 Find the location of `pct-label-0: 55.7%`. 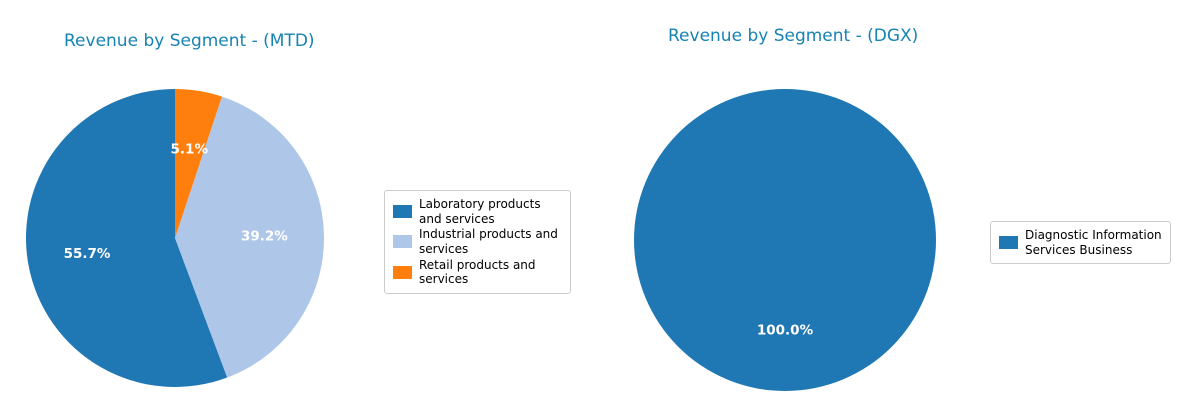

pct-label-0: 55.7% is located at coordinates (87, 254).